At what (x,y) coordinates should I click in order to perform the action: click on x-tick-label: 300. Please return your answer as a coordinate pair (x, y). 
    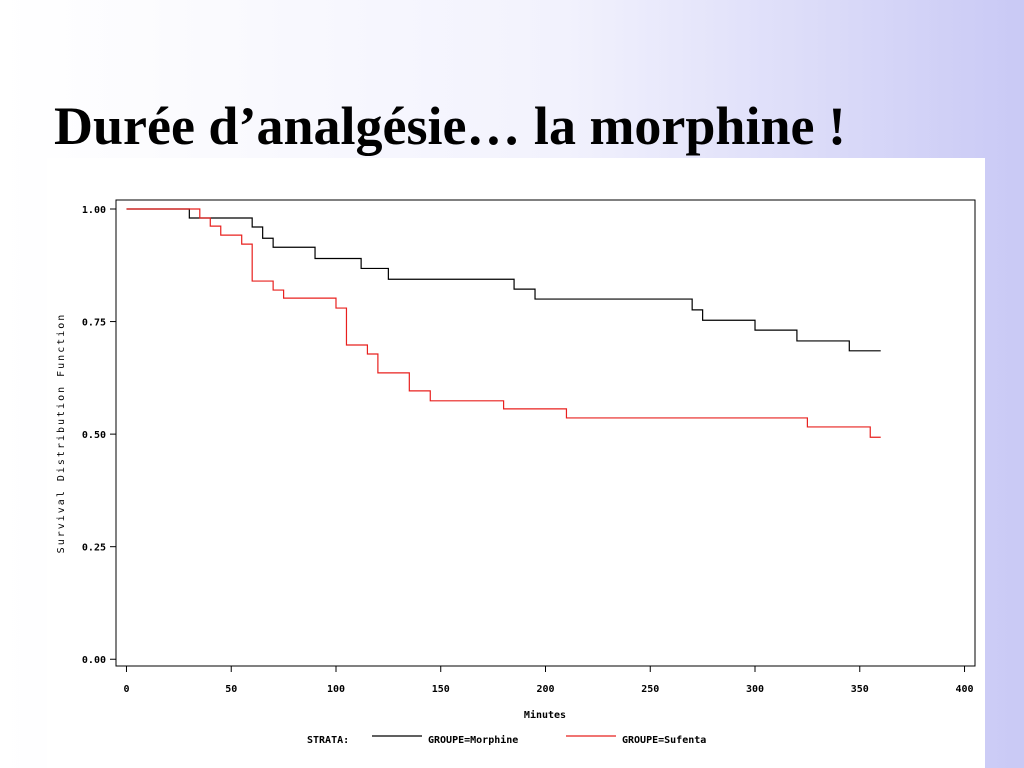
    Looking at the image, I should click on (755, 689).